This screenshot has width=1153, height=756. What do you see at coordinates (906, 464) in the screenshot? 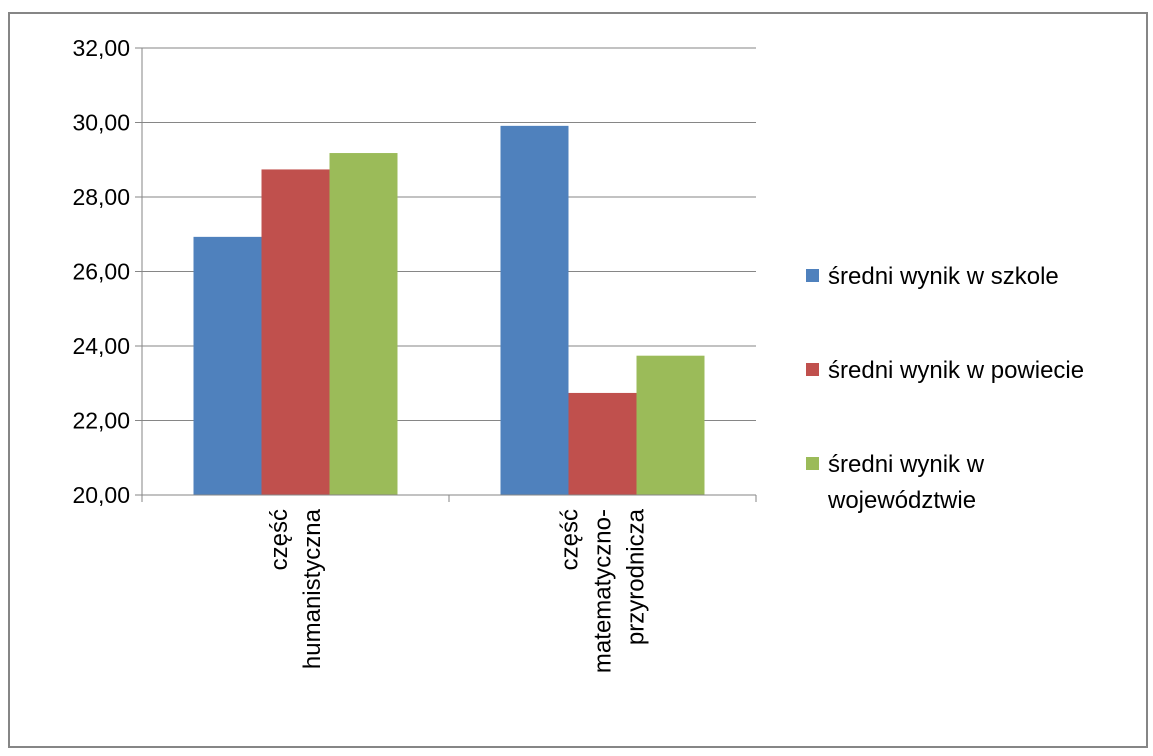
I see `legend-label: średni wynik w` at bounding box center [906, 464].